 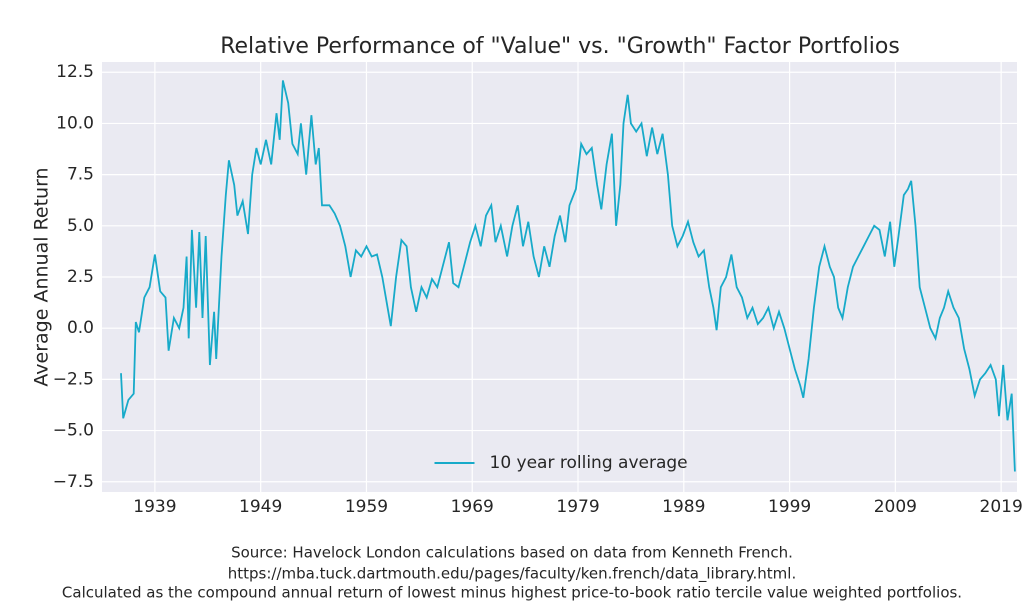 I want to click on y-tick-label: 0.0, so click(x=80, y=328).